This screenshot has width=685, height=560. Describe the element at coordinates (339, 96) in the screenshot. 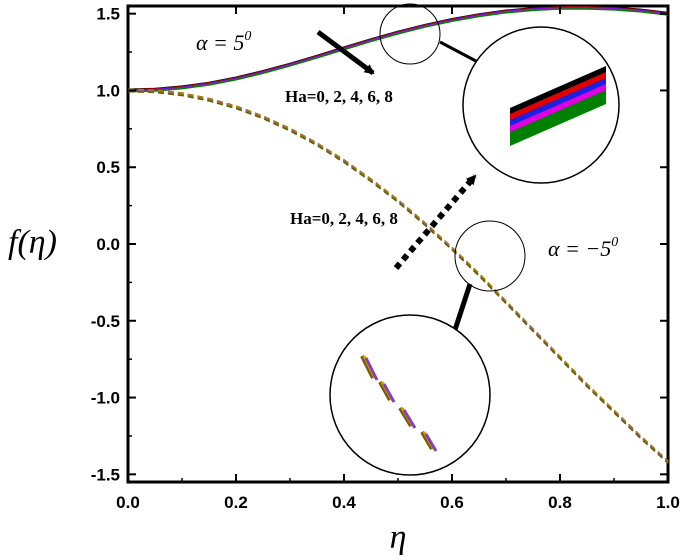

I see `ha-upper-label: Ha=0, 2, 4, 6, 8` at that location.